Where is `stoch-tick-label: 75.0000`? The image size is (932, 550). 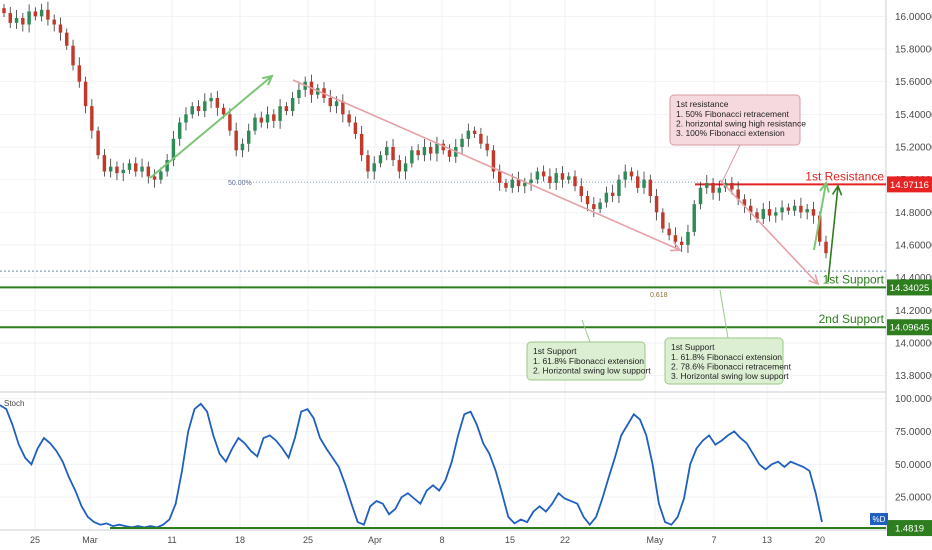
stoch-tick-label: 75.0000 is located at coordinates (913, 432).